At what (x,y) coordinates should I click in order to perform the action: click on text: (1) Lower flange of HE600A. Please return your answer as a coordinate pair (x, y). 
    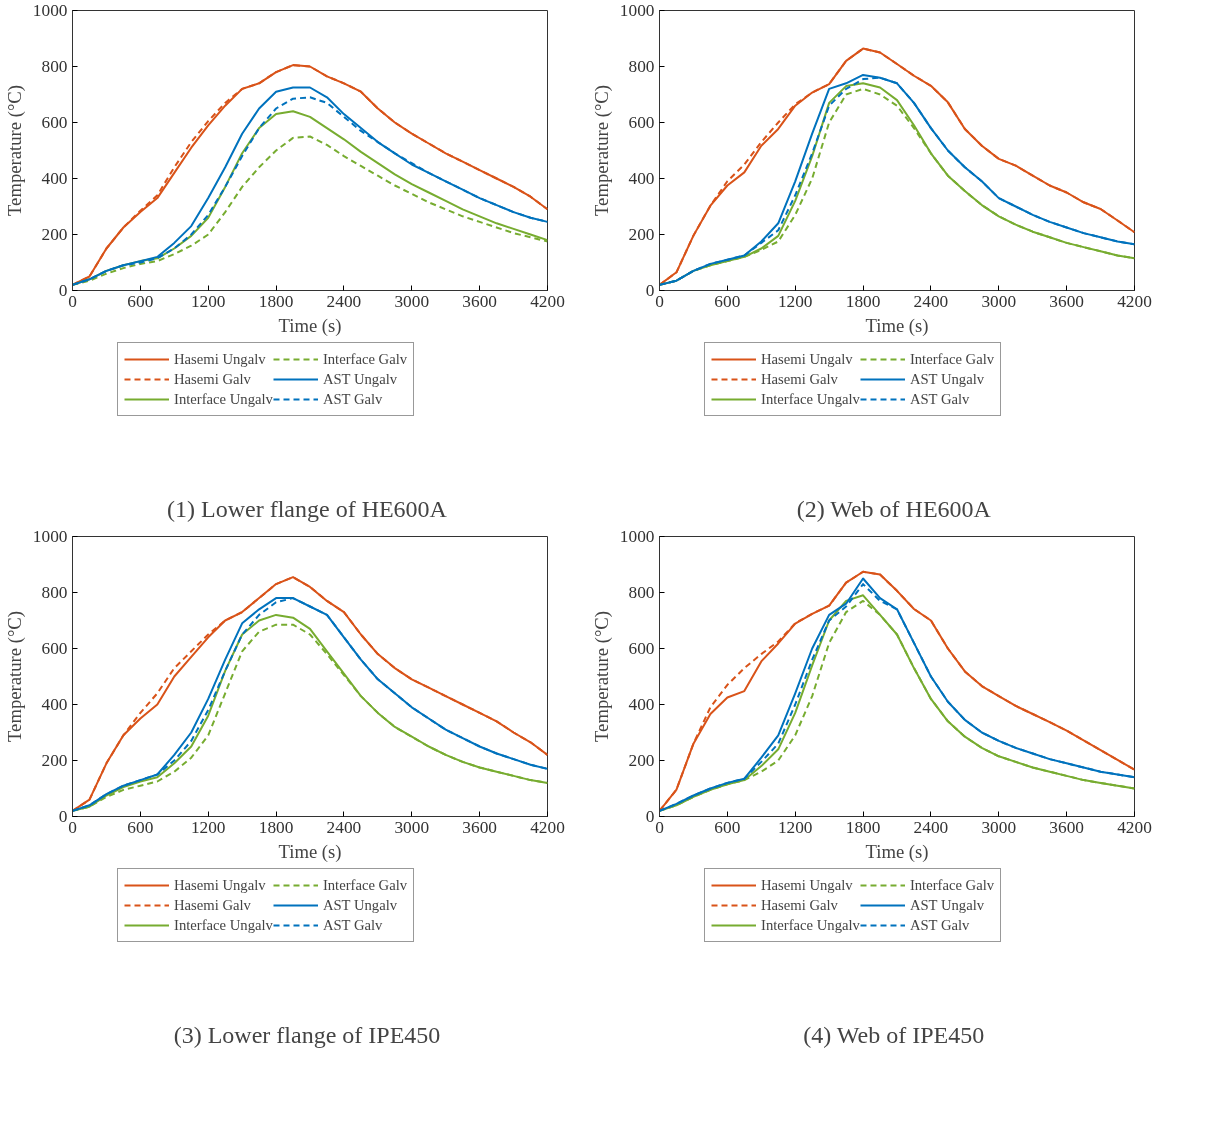
    Looking at the image, I should click on (307, 508).